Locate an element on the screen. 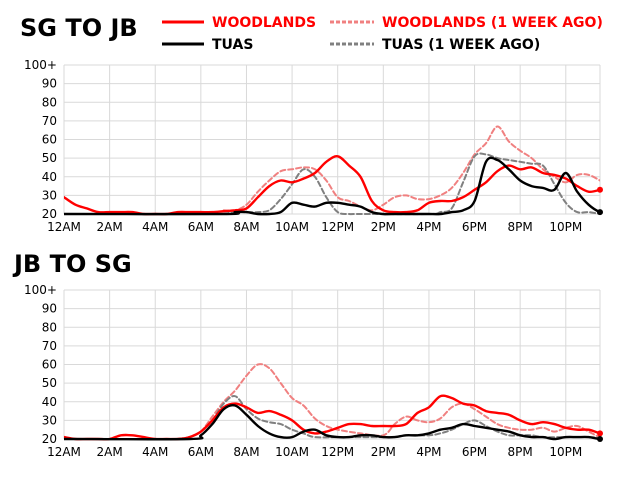  legend-label-tuas: TUAS is located at coordinates (232, 45).